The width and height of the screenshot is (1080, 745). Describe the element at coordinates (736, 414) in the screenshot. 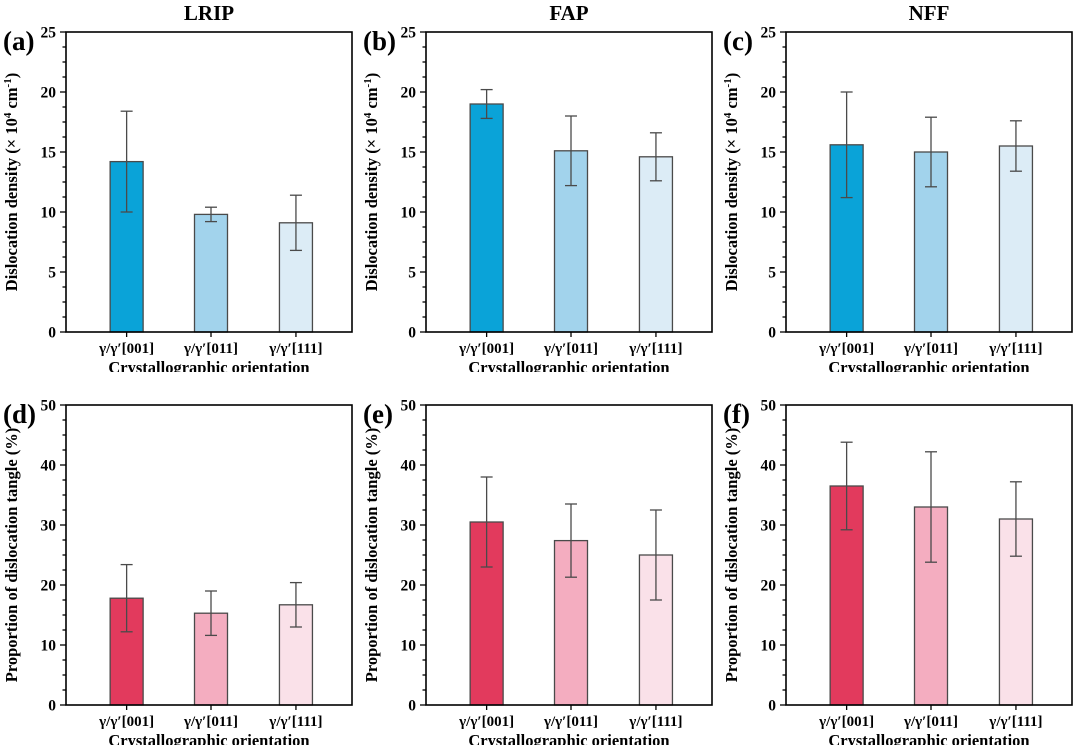

I see `panel-letter: (f)` at that location.